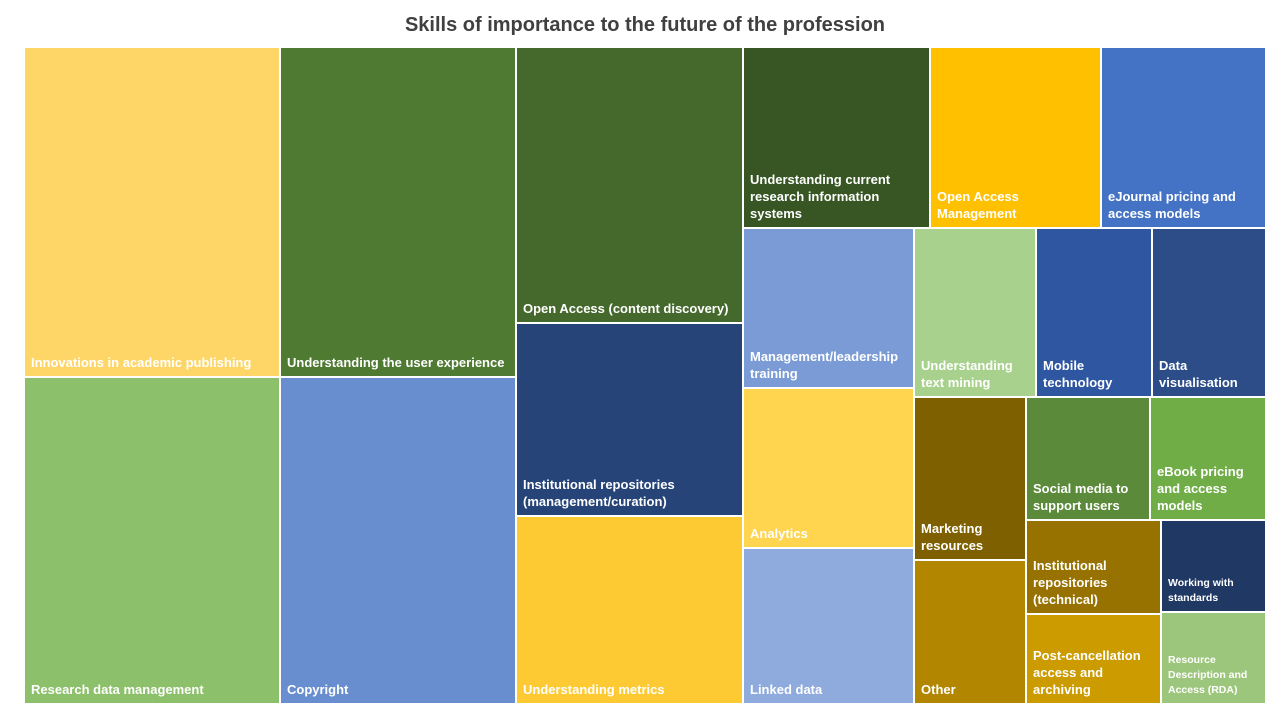 This screenshot has height=720, width=1280. Describe the element at coordinates (1208, 458) in the screenshot. I see `treemap-tile: eBook pricing and access models` at that location.